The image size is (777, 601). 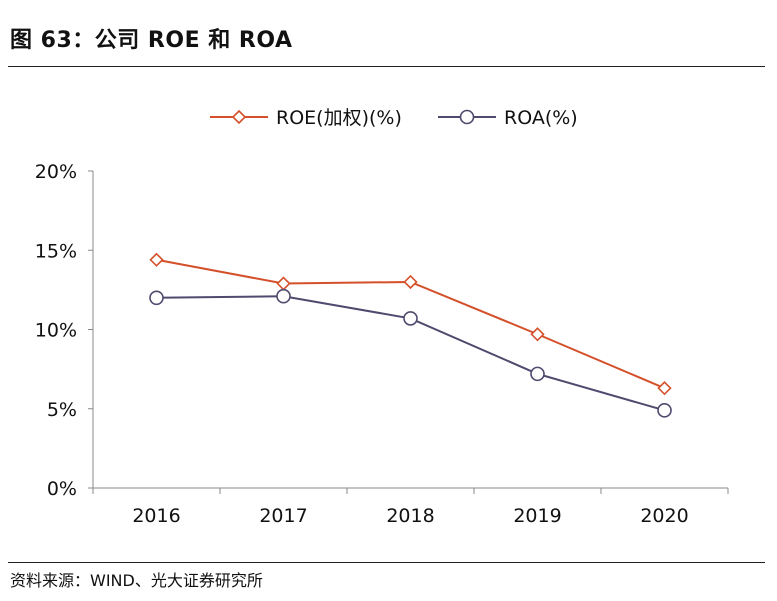 What do you see at coordinates (62, 410) in the screenshot?
I see `y-tick-label: 5%` at bounding box center [62, 410].